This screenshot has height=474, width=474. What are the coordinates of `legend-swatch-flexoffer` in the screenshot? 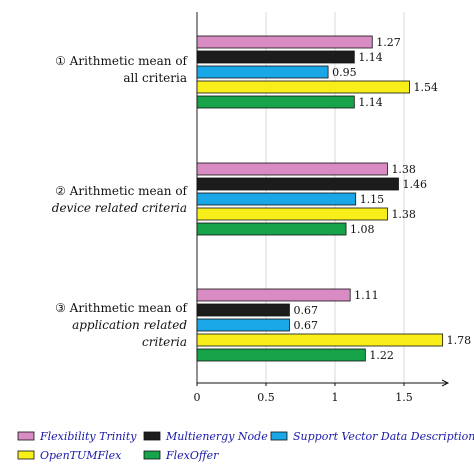 It's located at (152, 455).